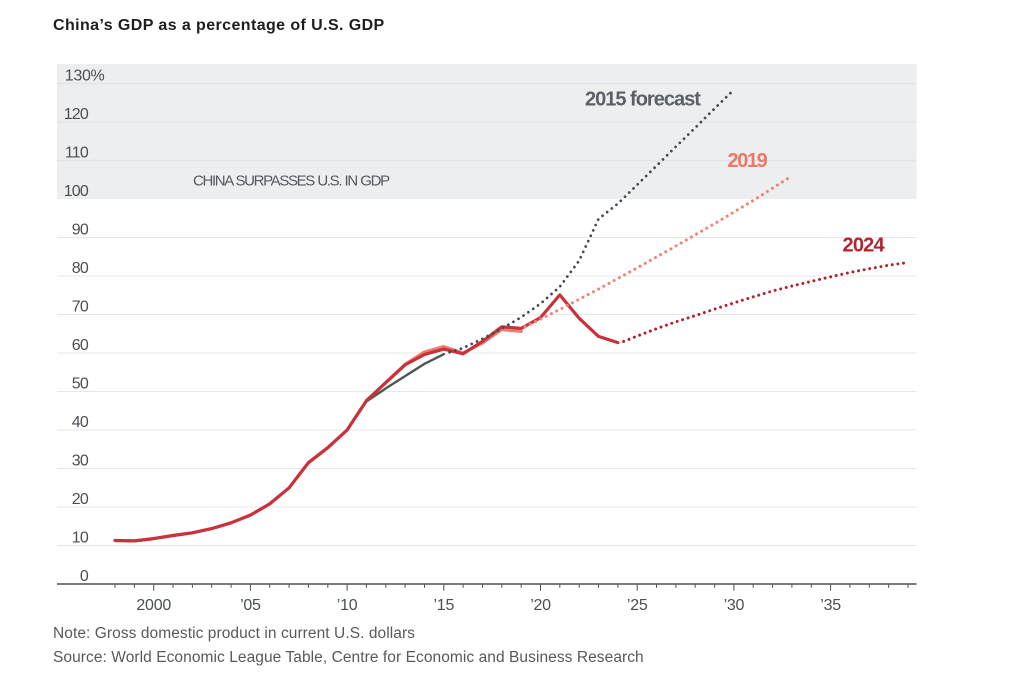  Describe the element at coordinates (84, 576) in the screenshot. I see `svg-text: 0` at that location.